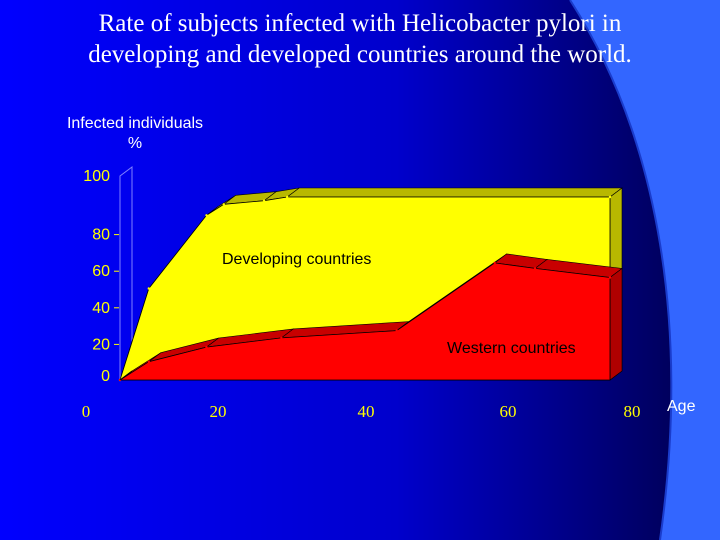 The image size is (720, 540). I want to click on y-tick-label: 60, so click(101, 271).